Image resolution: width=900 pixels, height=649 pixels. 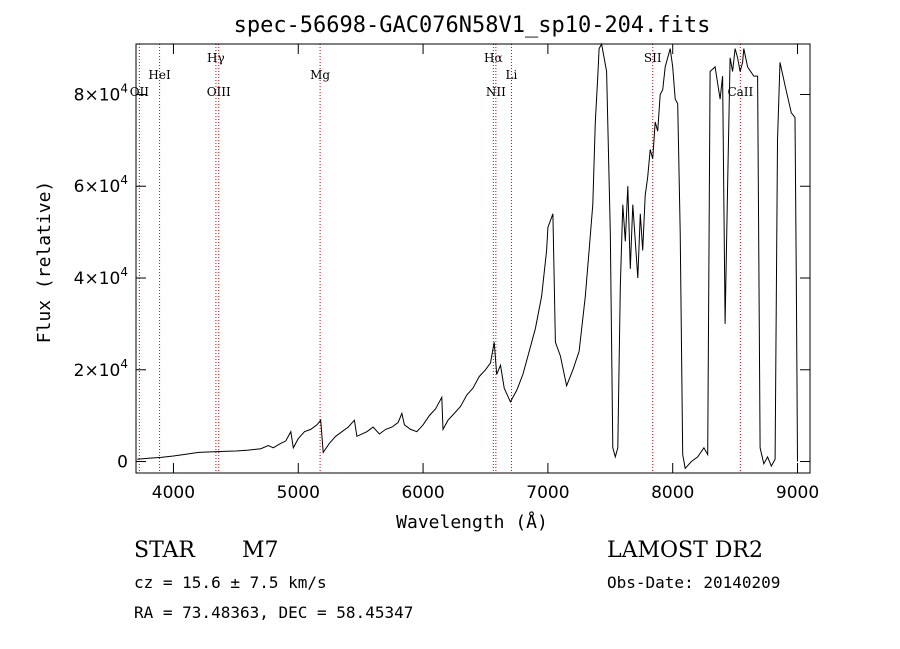 I want to click on line-marker-label: OIII, so click(x=219, y=92).